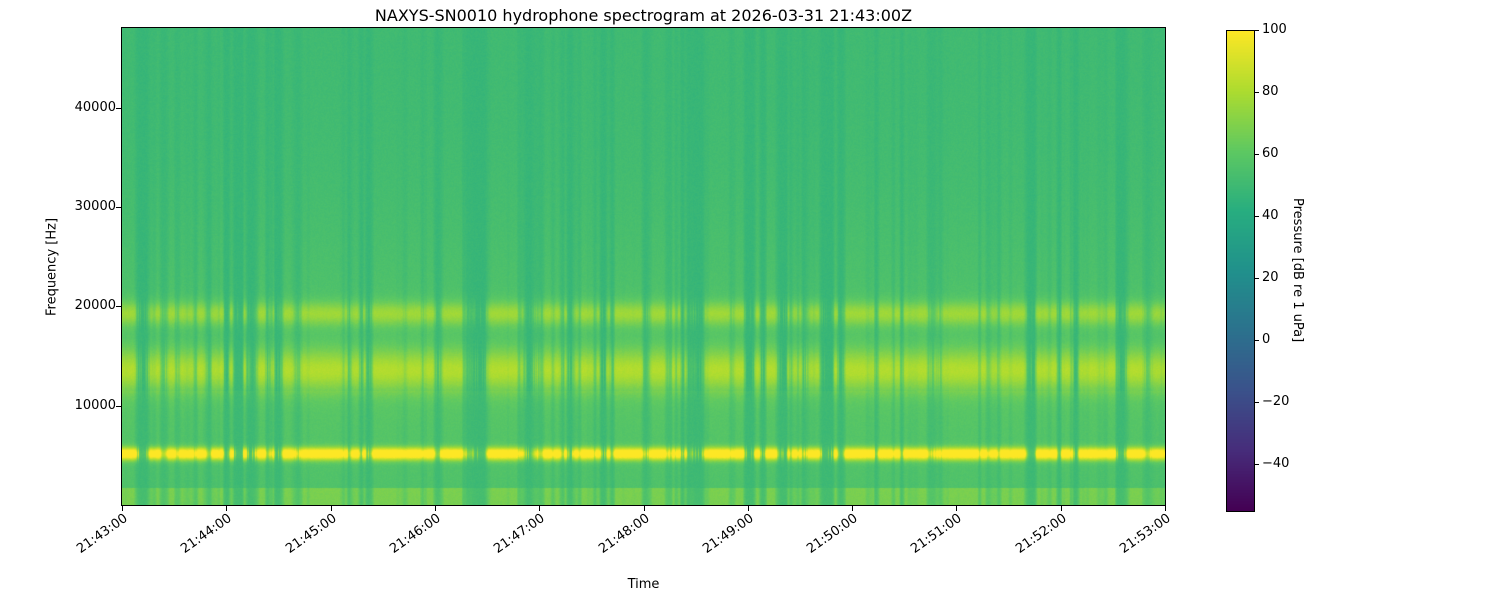 Image resolution: width=1500 pixels, height=600 pixels. I want to click on x-tick-label: 21:49:00, so click(728, 534).